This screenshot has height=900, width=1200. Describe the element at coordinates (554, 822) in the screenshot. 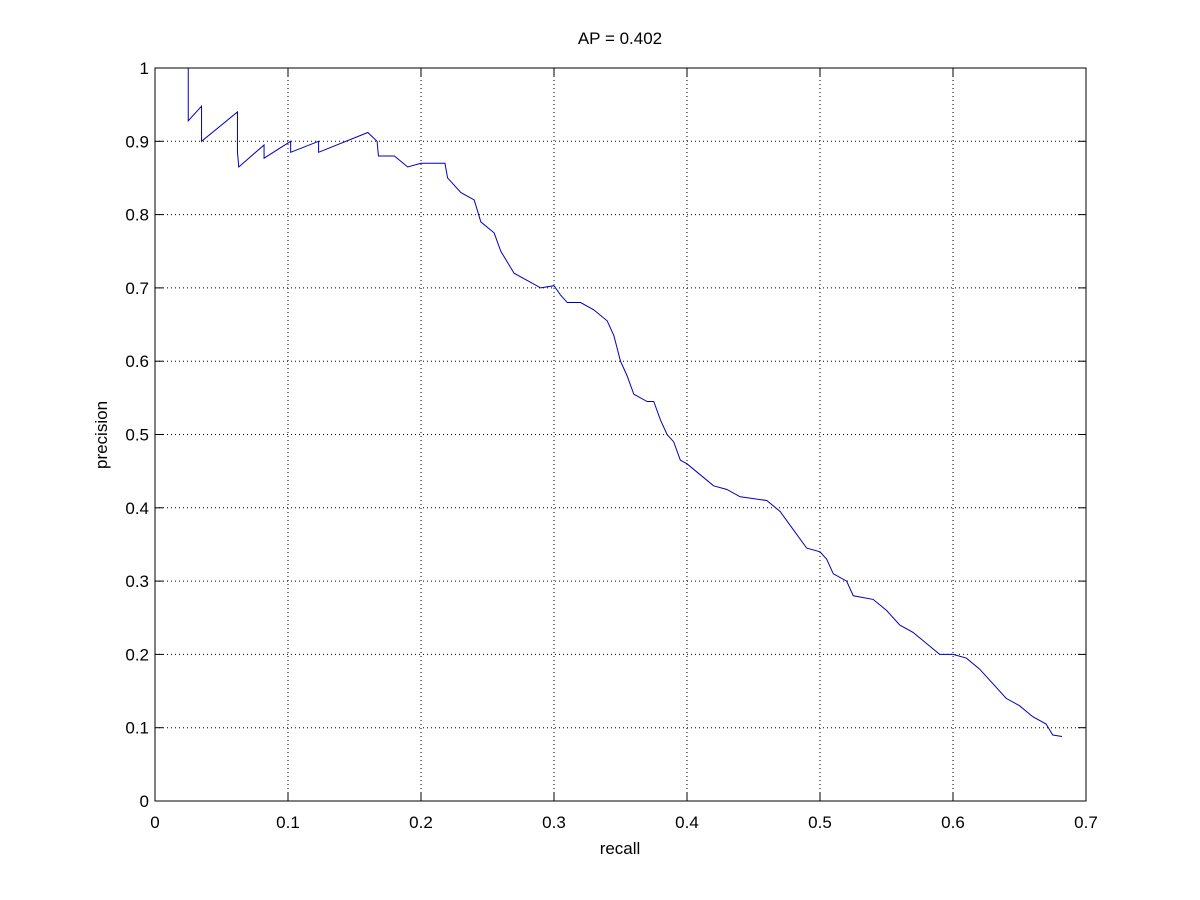

I see `x-tick-label: 0.3` at that location.